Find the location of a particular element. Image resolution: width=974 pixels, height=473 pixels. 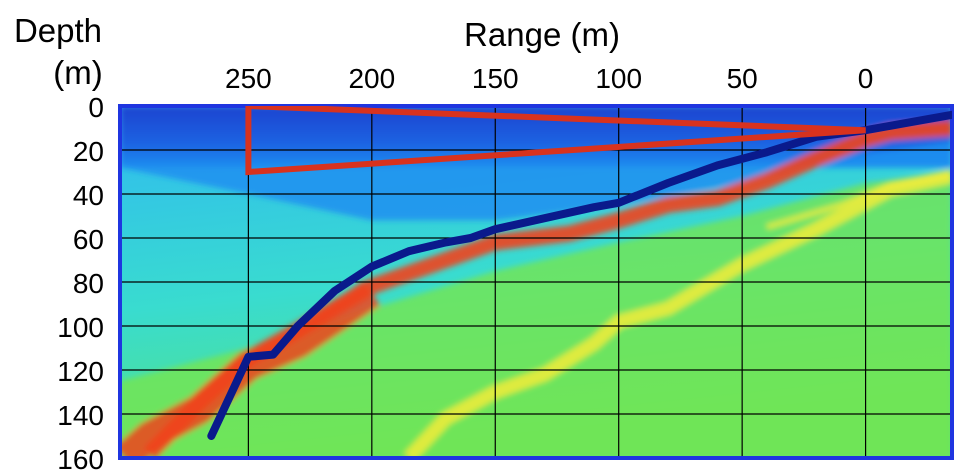

y-tick-labels: 0 20 40 60 80 100 120 140 160 is located at coordinates (80, 282).